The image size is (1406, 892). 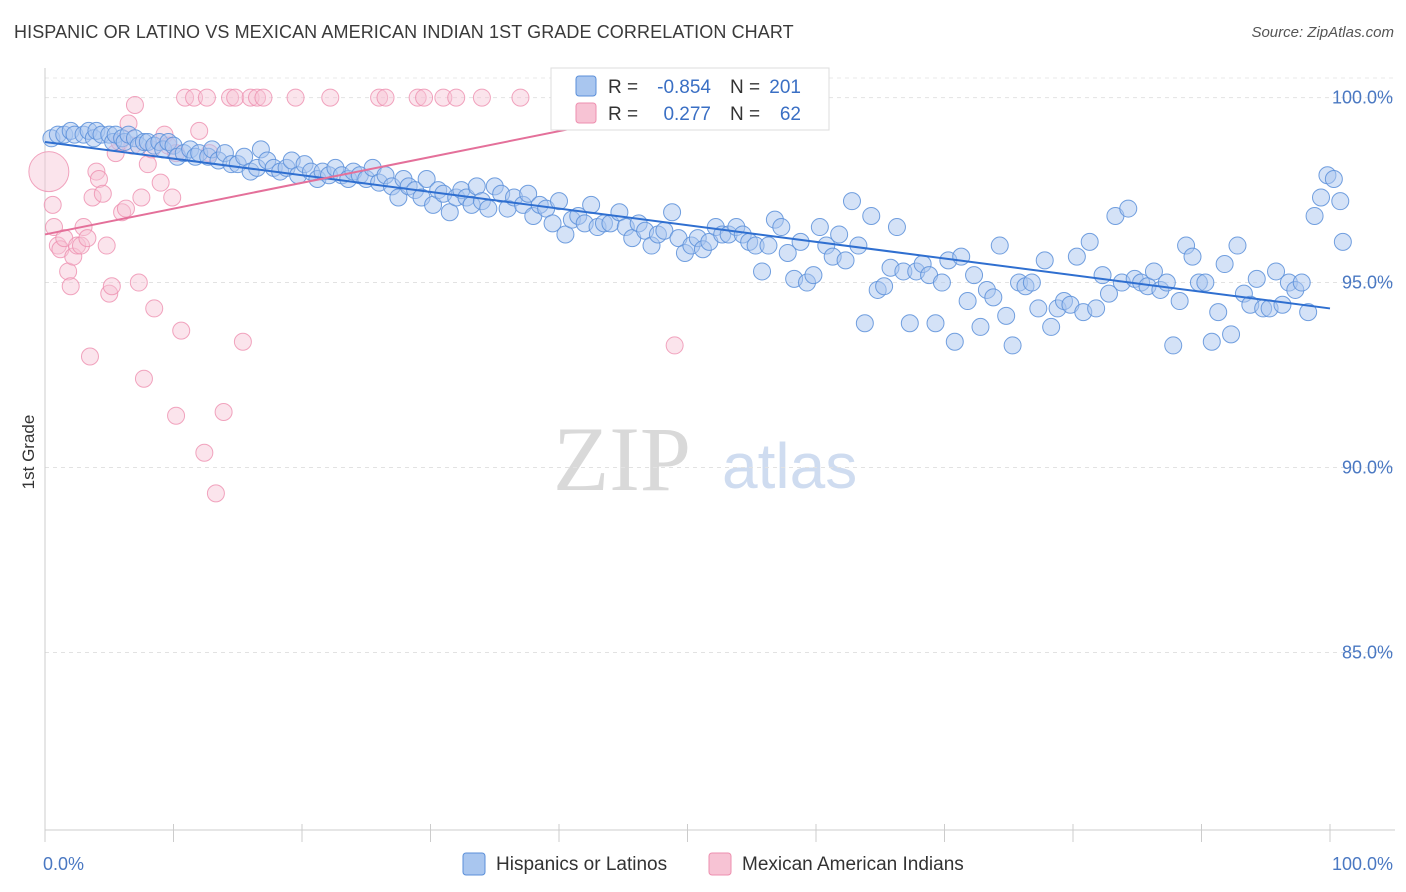 I want to click on legend-swatch-blue, so click(x=474, y=864).